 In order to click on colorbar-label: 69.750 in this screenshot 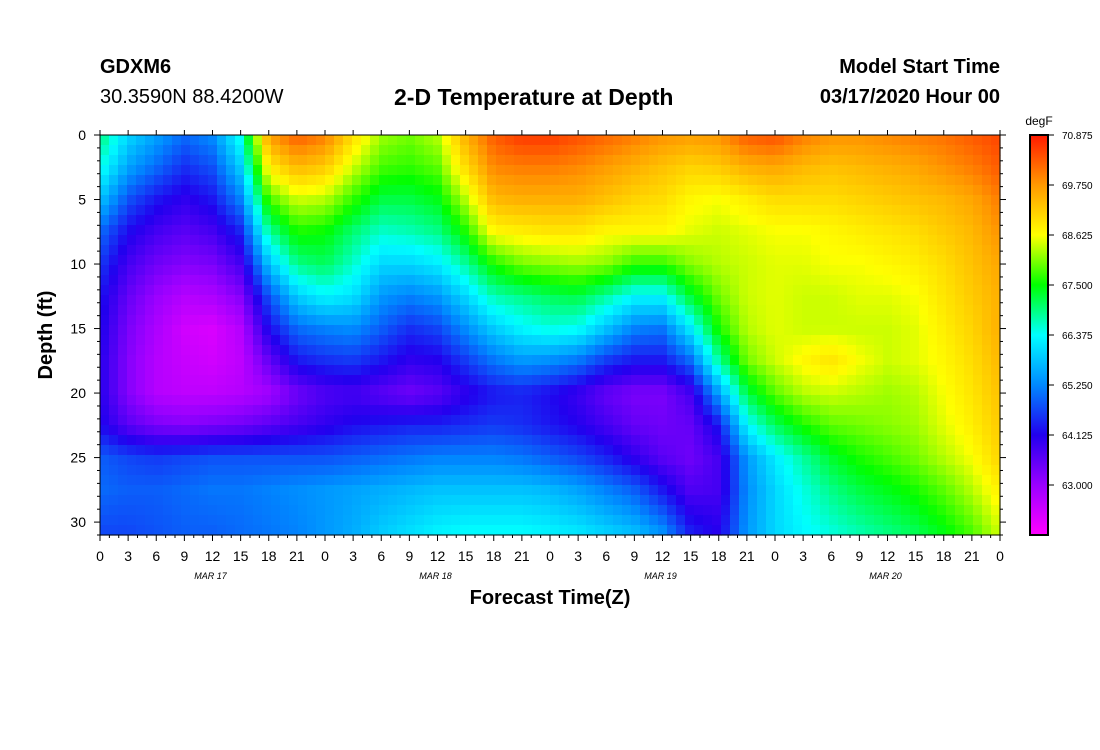, I will do `click(1077, 186)`.